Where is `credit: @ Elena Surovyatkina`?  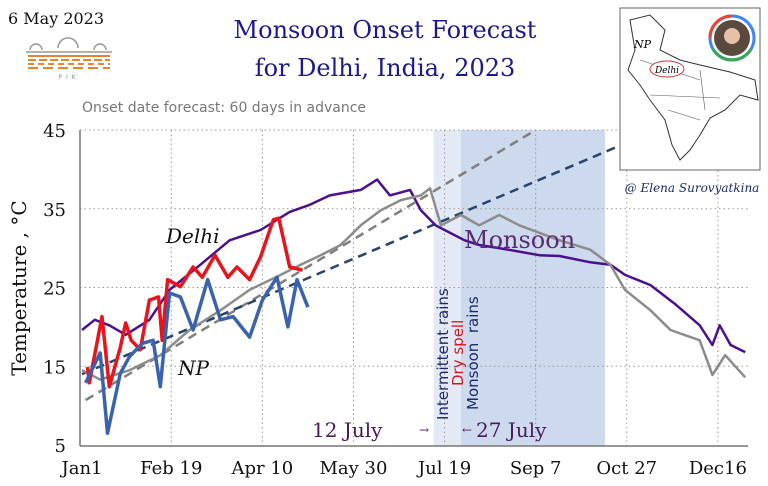
credit: @ Elena Surovyatkina is located at coordinates (692, 188).